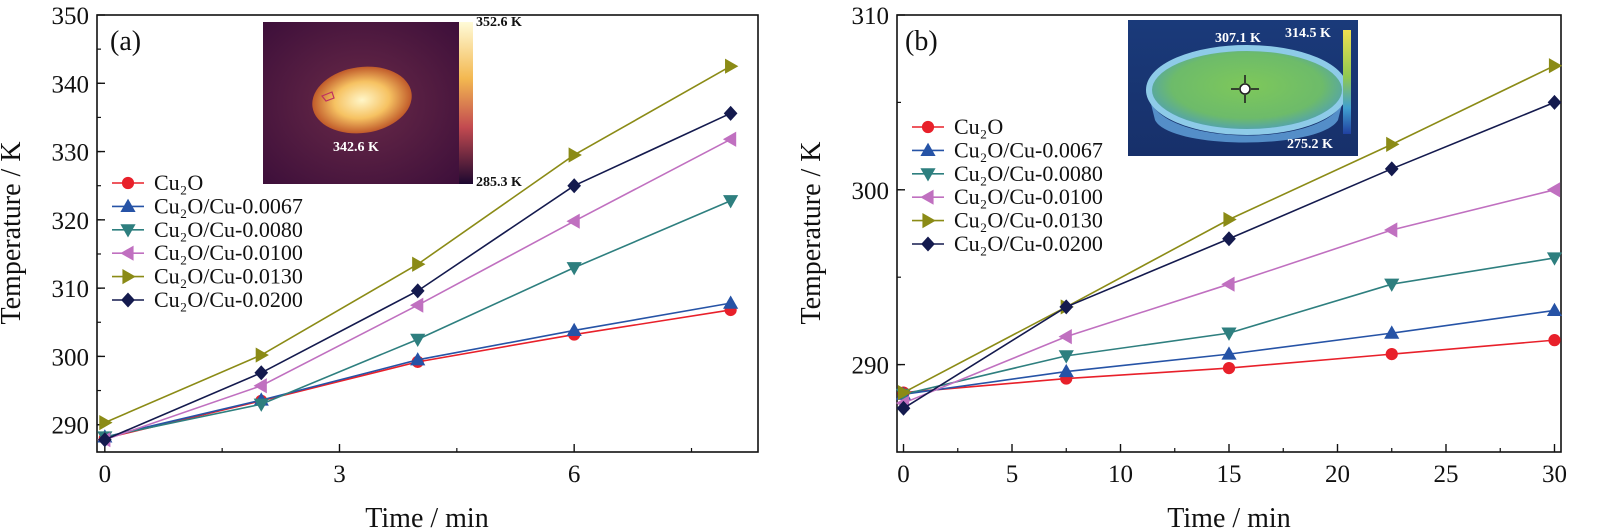 The width and height of the screenshot is (1600, 531). What do you see at coordinates (71, 16) in the screenshot?
I see `panel-a-y-tick-label: 350` at bounding box center [71, 16].